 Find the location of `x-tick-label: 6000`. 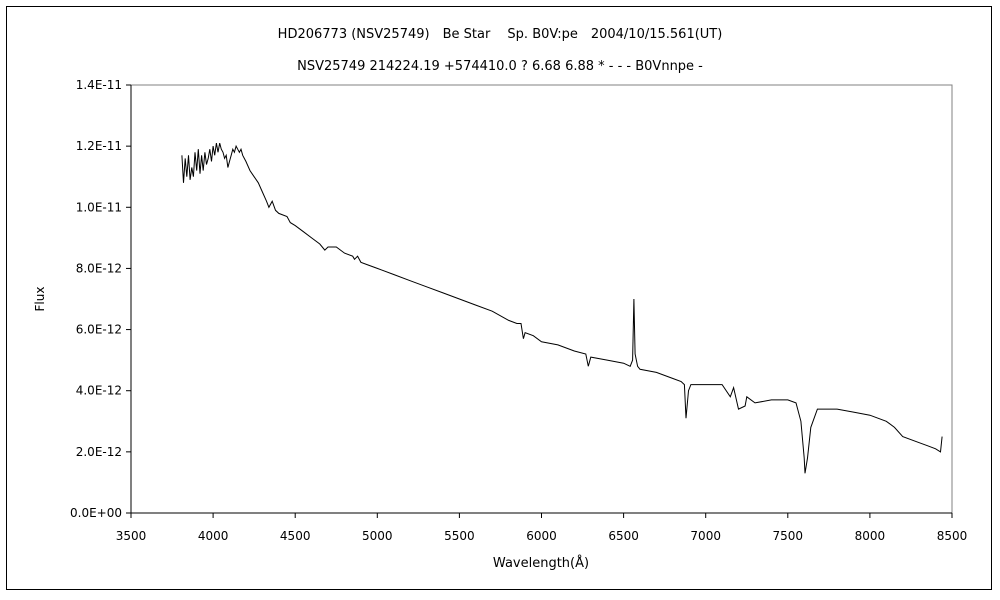

x-tick-label: 6000 is located at coordinates (541, 536).